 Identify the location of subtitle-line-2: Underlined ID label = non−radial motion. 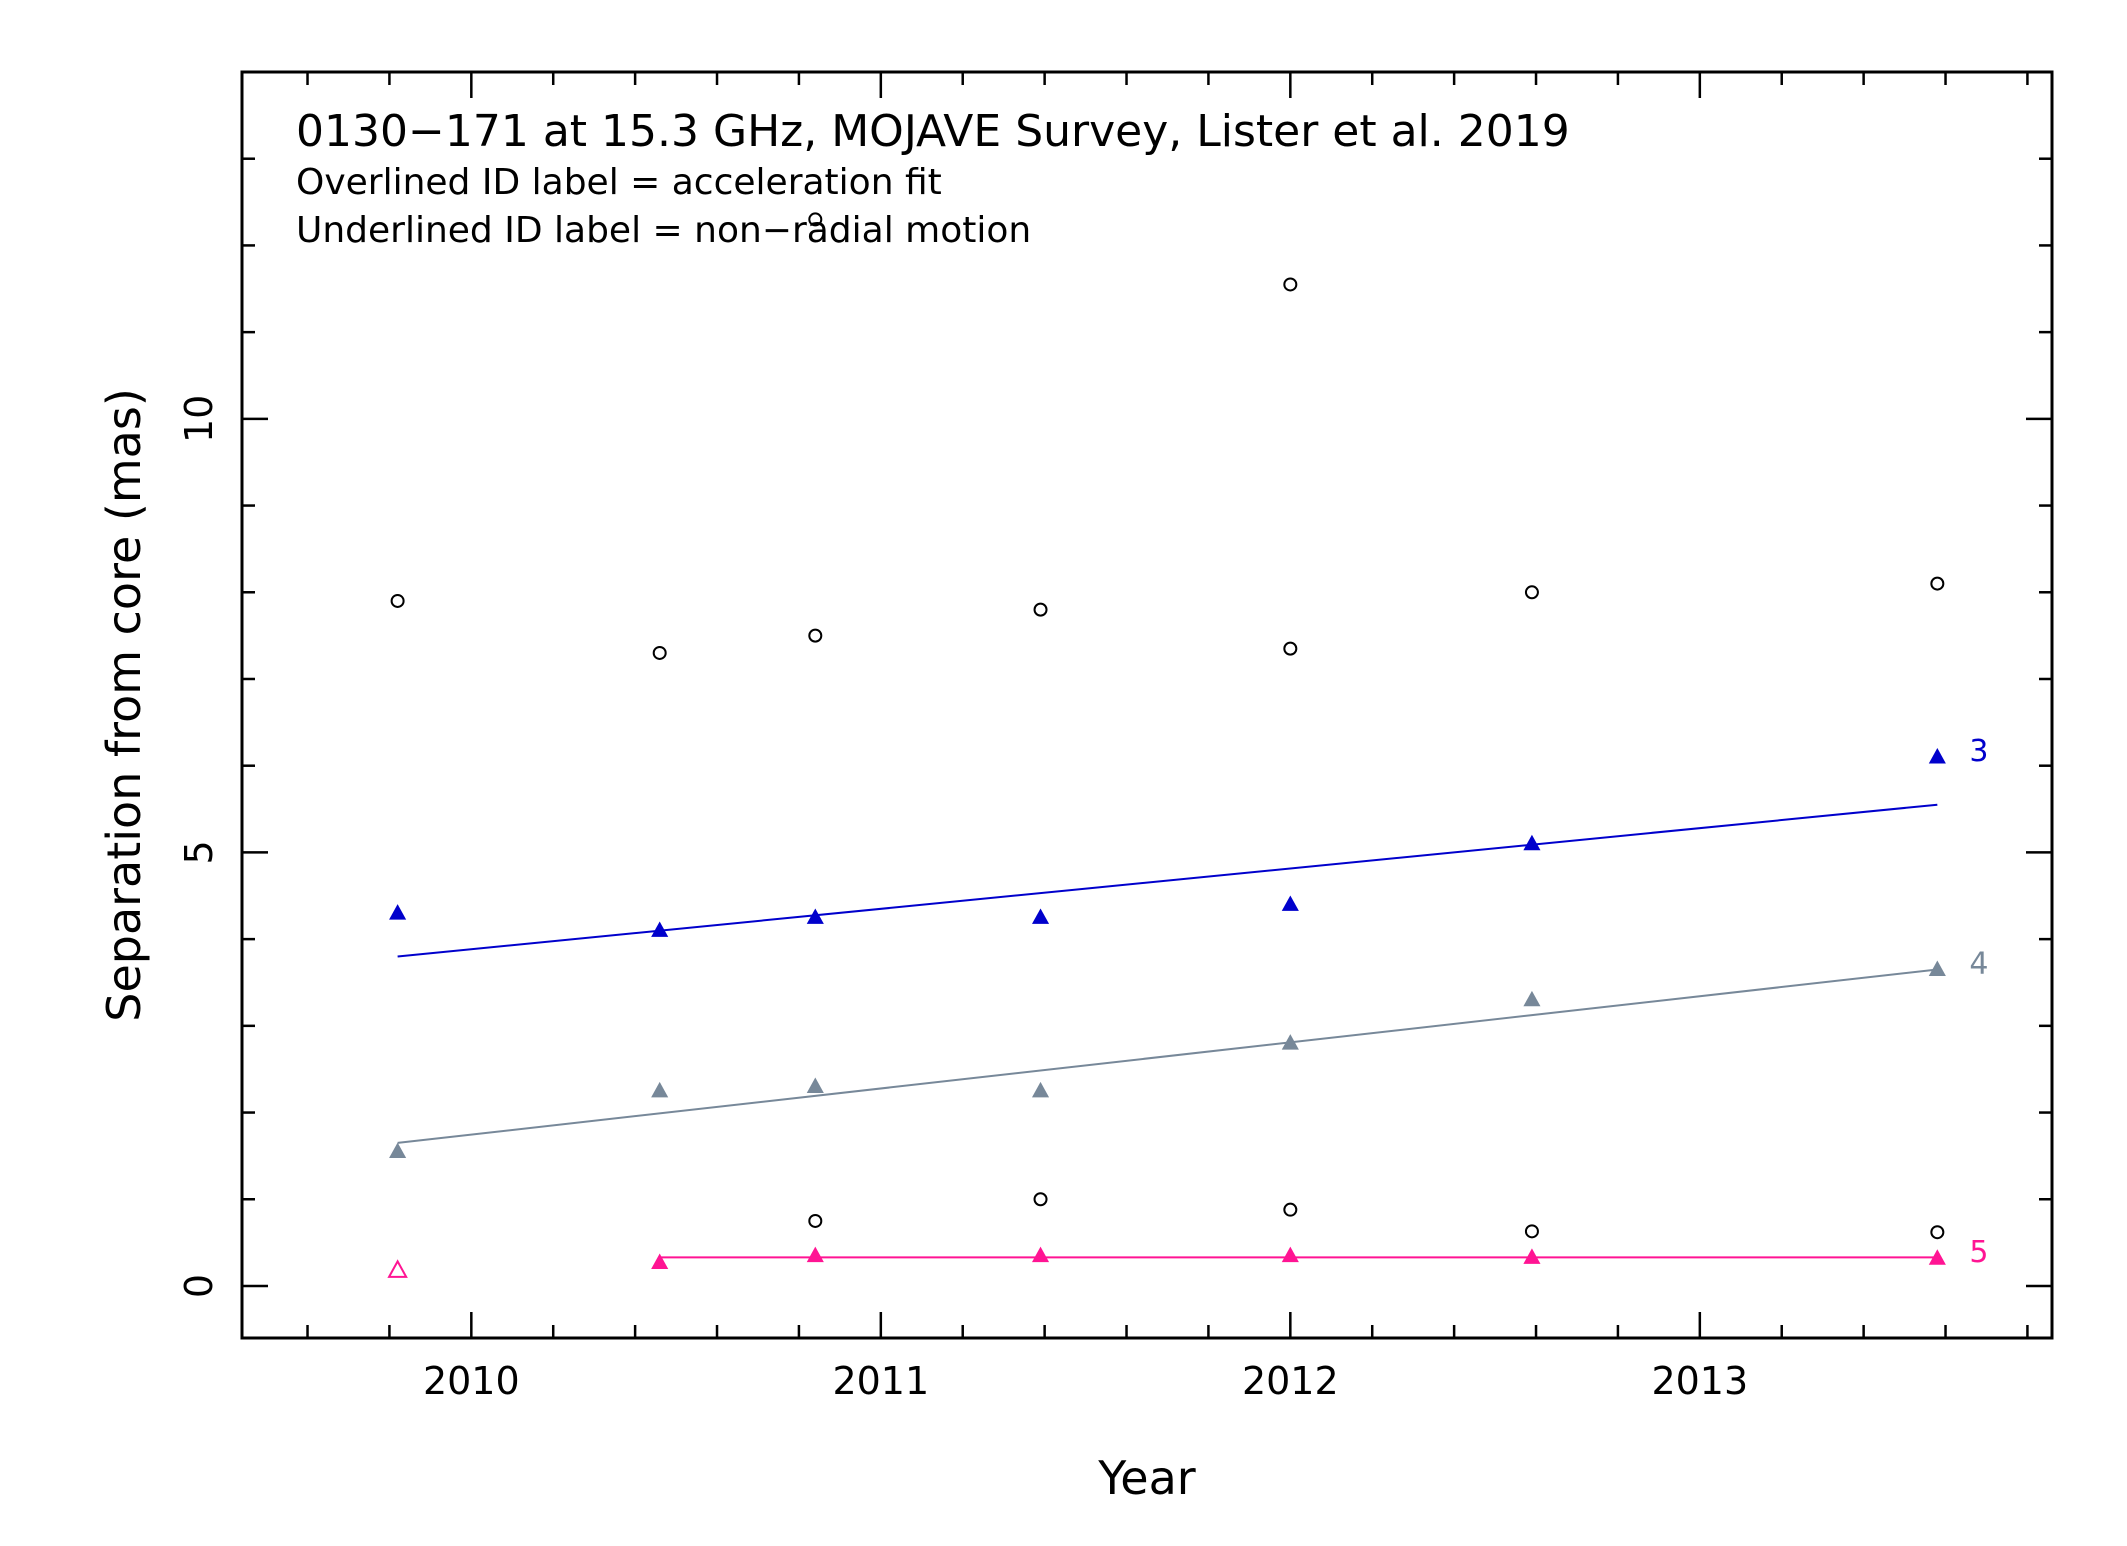
(663, 230).